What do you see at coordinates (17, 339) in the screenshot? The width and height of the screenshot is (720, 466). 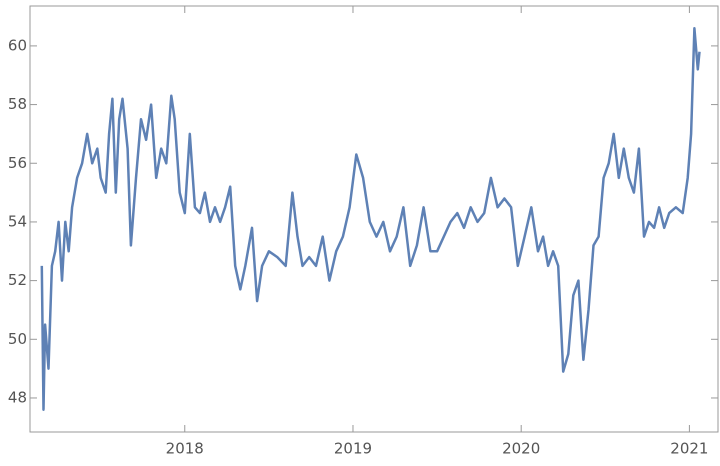 I see `y-tick-label: 50` at bounding box center [17, 339].